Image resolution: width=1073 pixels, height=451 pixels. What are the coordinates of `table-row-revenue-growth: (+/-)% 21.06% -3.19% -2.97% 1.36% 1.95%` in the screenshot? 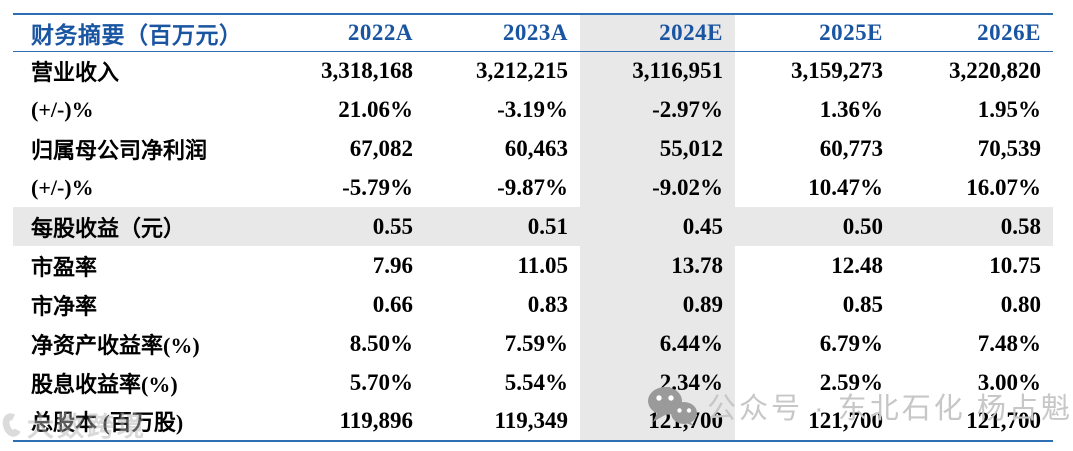 It's located at (533, 109).